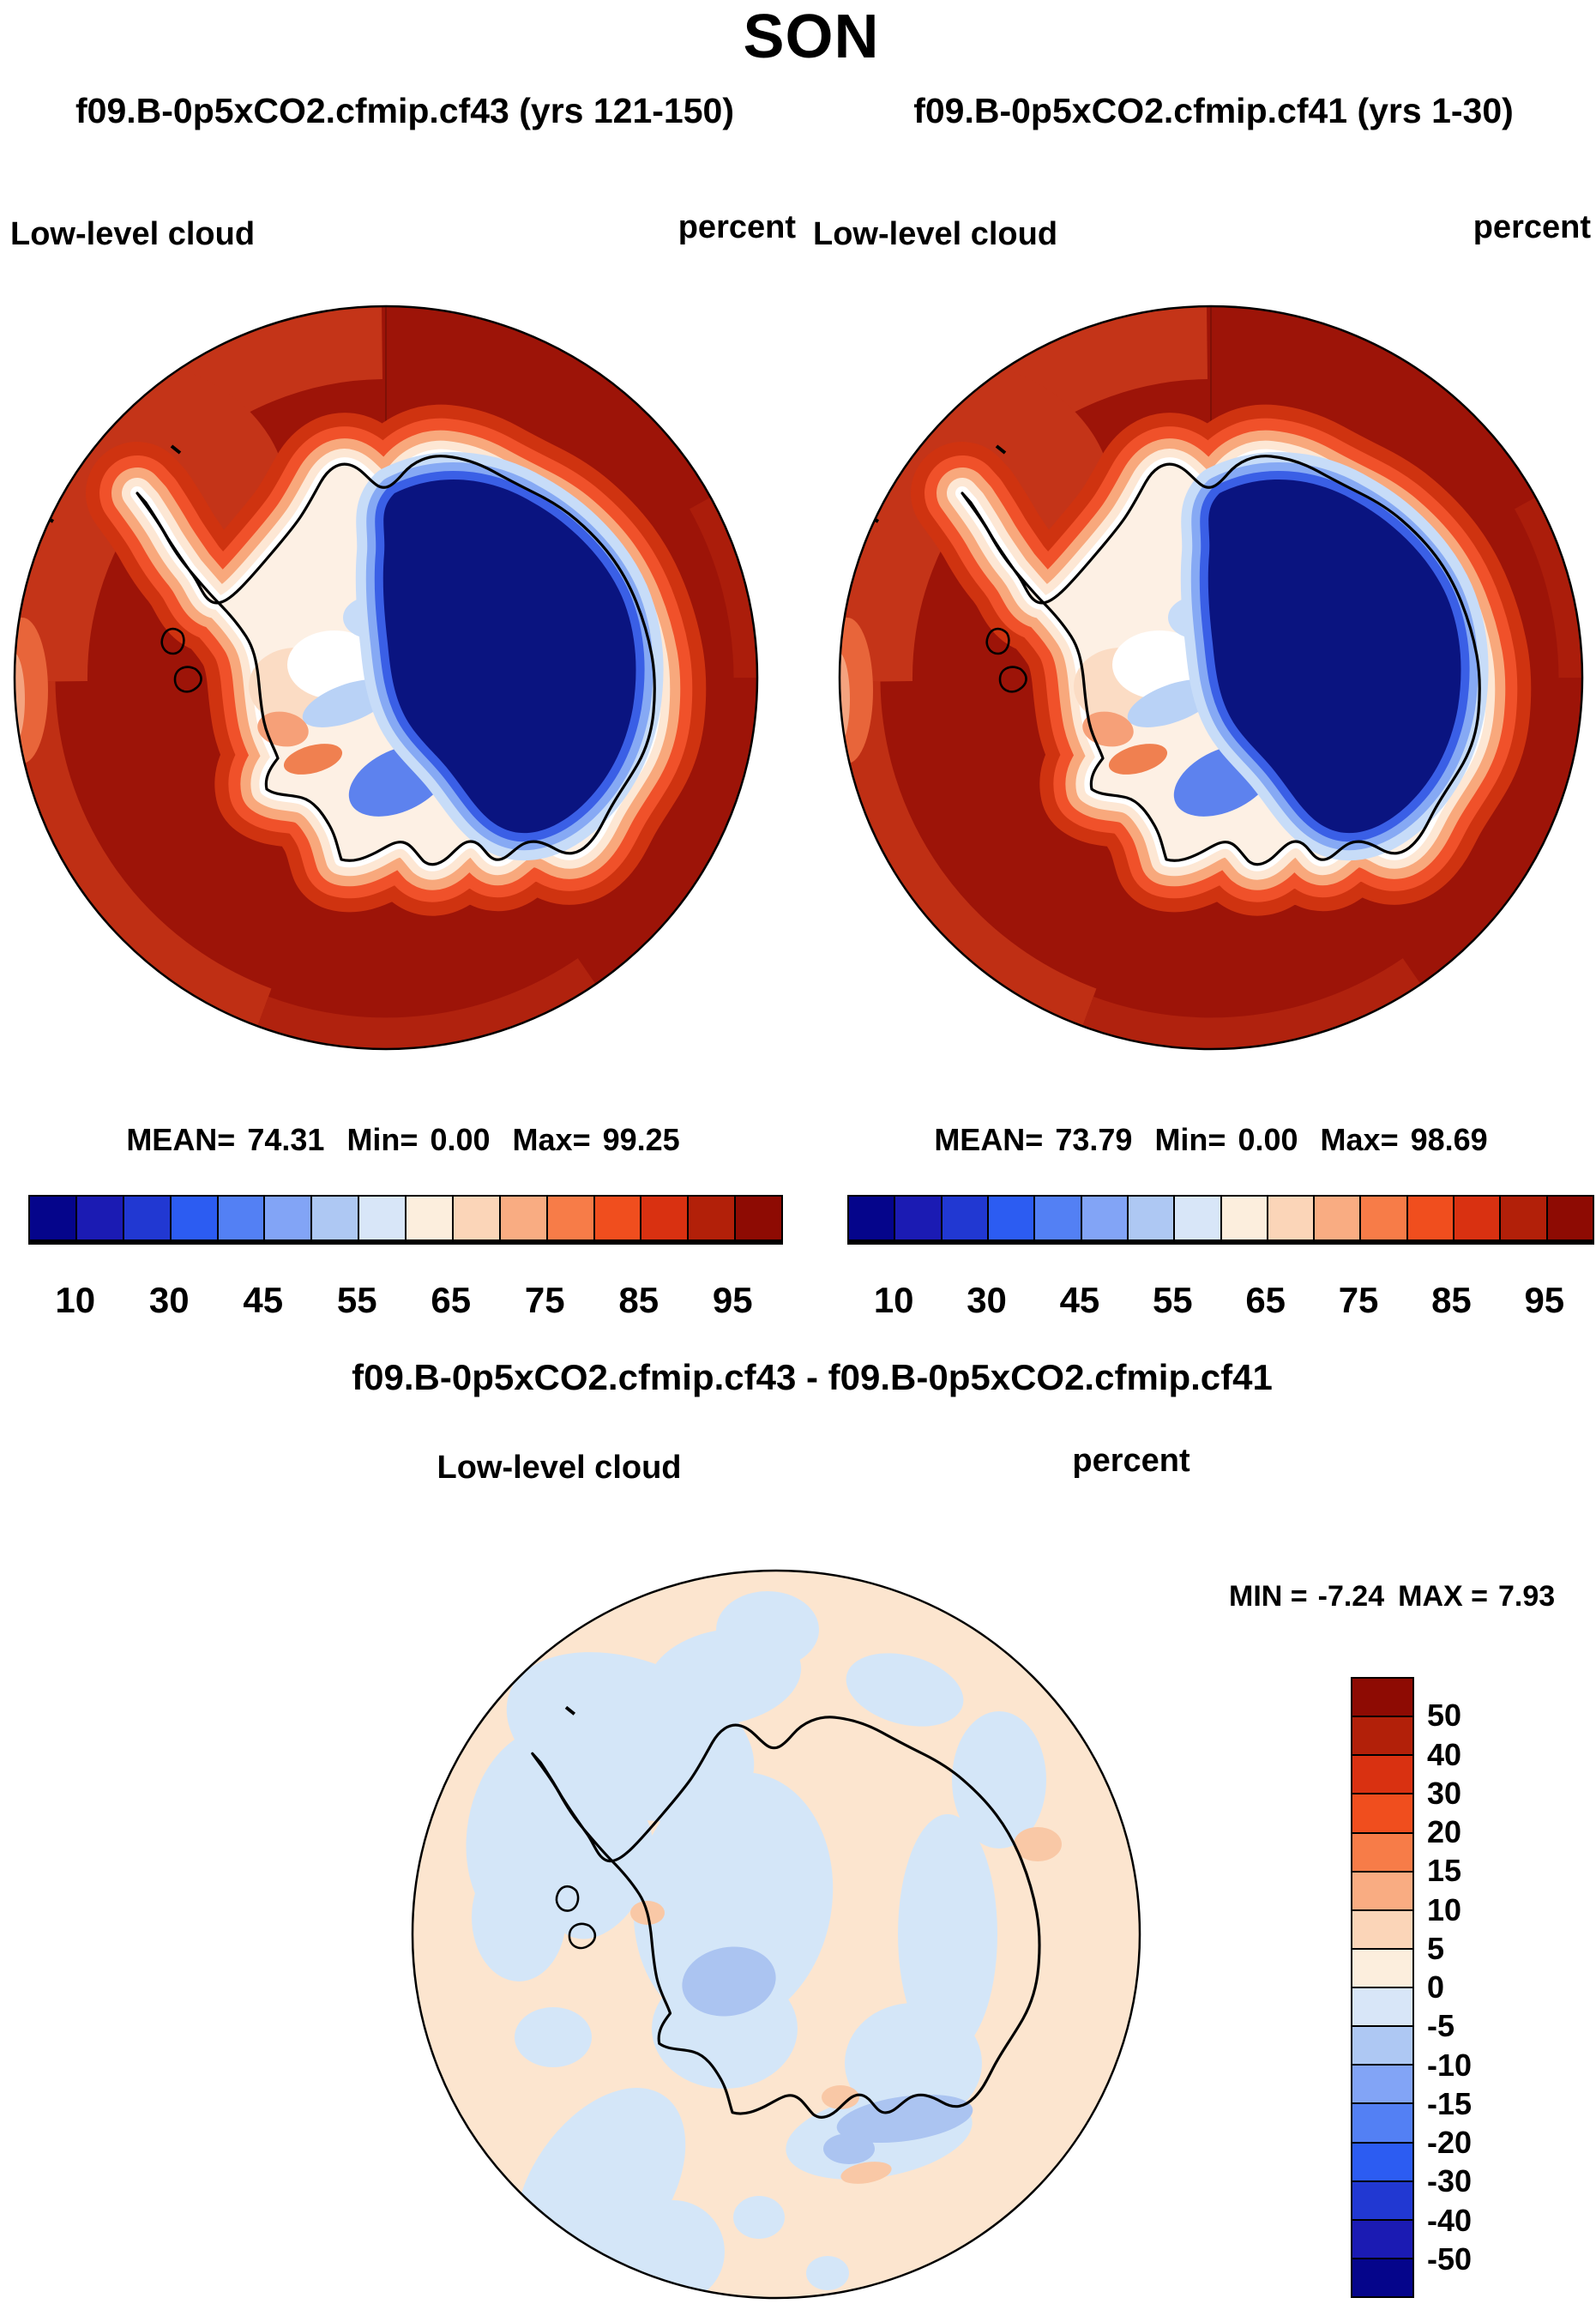  What do you see at coordinates (1450, 2181) in the screenshot?
I see `colorbar-tick-label: -30` at bounding box center [1450, 2181].